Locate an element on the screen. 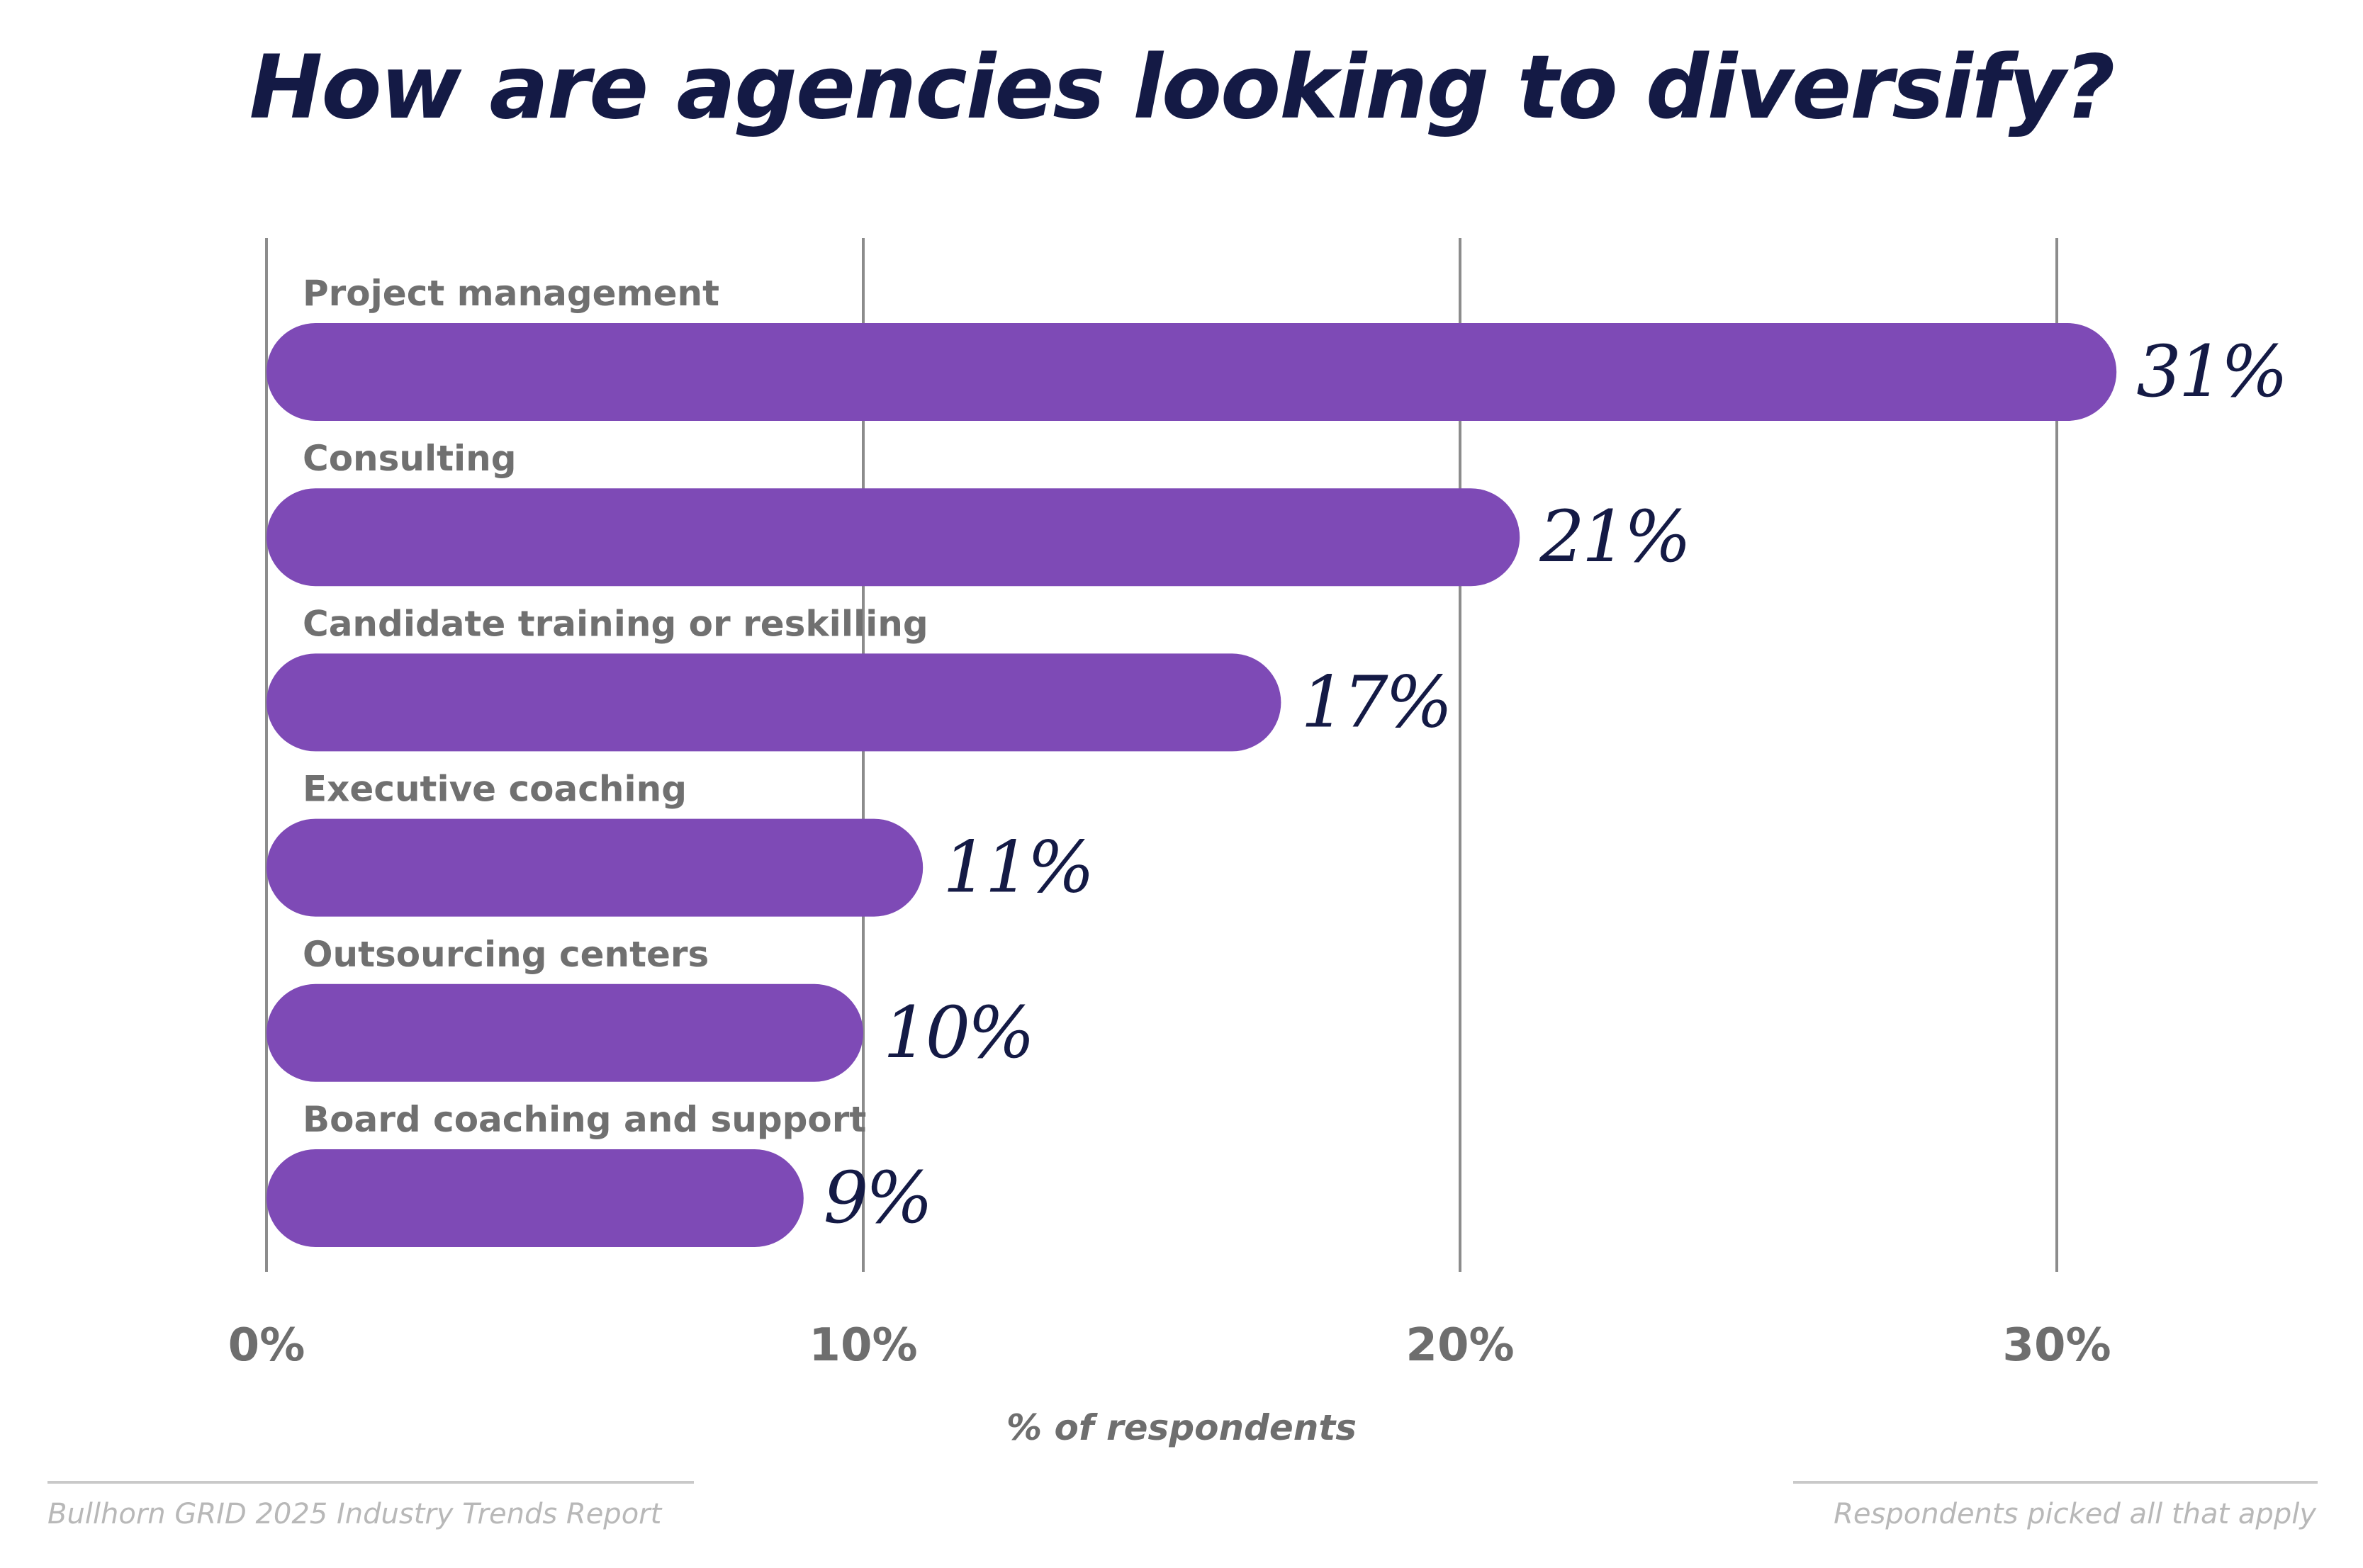 The height and width of the screenshot is (1568, 2363). value-label: 17% is located at coordinates (1375, 701).